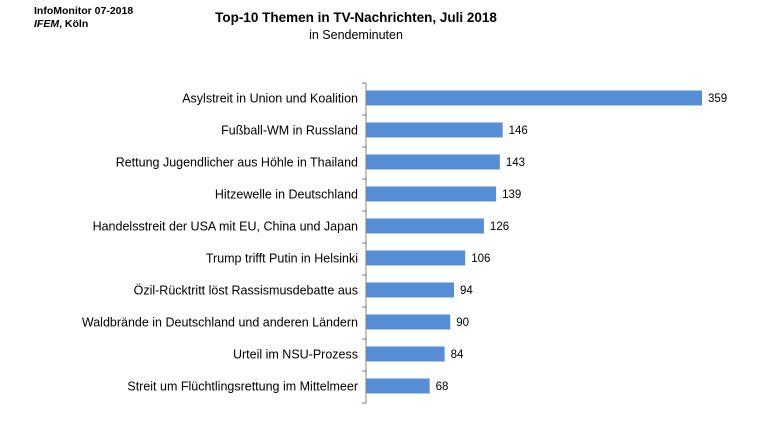 This screenshot has height=432, width=768. Describe the element at coordinates (286, 195) in the screenshot. I see `category-label: Hitzewelle in Deutschland` at that location.